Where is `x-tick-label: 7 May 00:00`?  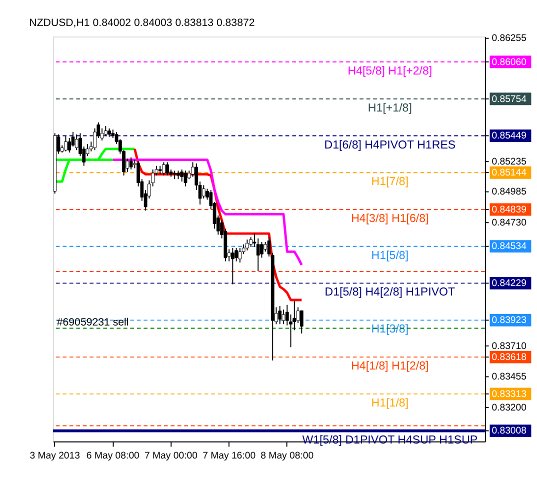
x-tick-label: 7 May 00:00 is located at coordinates (171, 456).